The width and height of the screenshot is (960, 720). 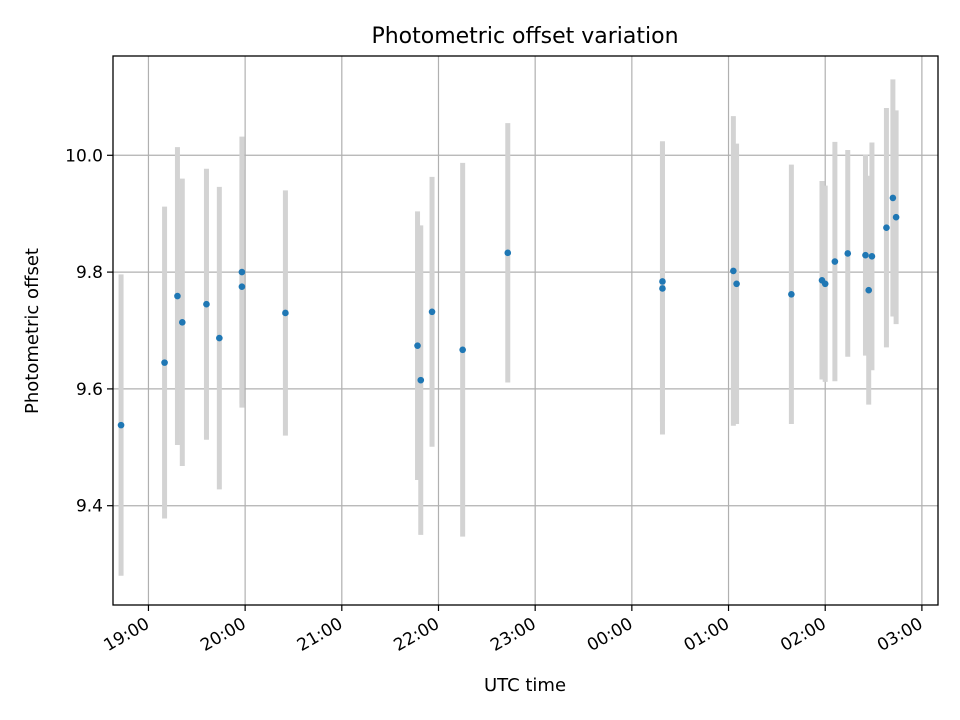 I want to click on y-axis-label: Photometric offset, so click(x=32, y=331).